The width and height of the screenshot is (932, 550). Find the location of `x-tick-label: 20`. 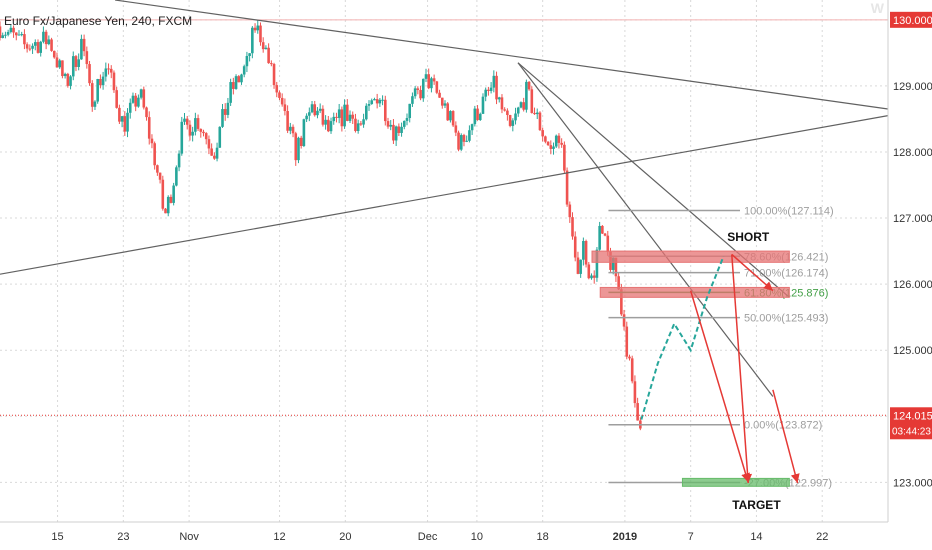

x-tick-label: 20 is located at coordinates (345, 537).